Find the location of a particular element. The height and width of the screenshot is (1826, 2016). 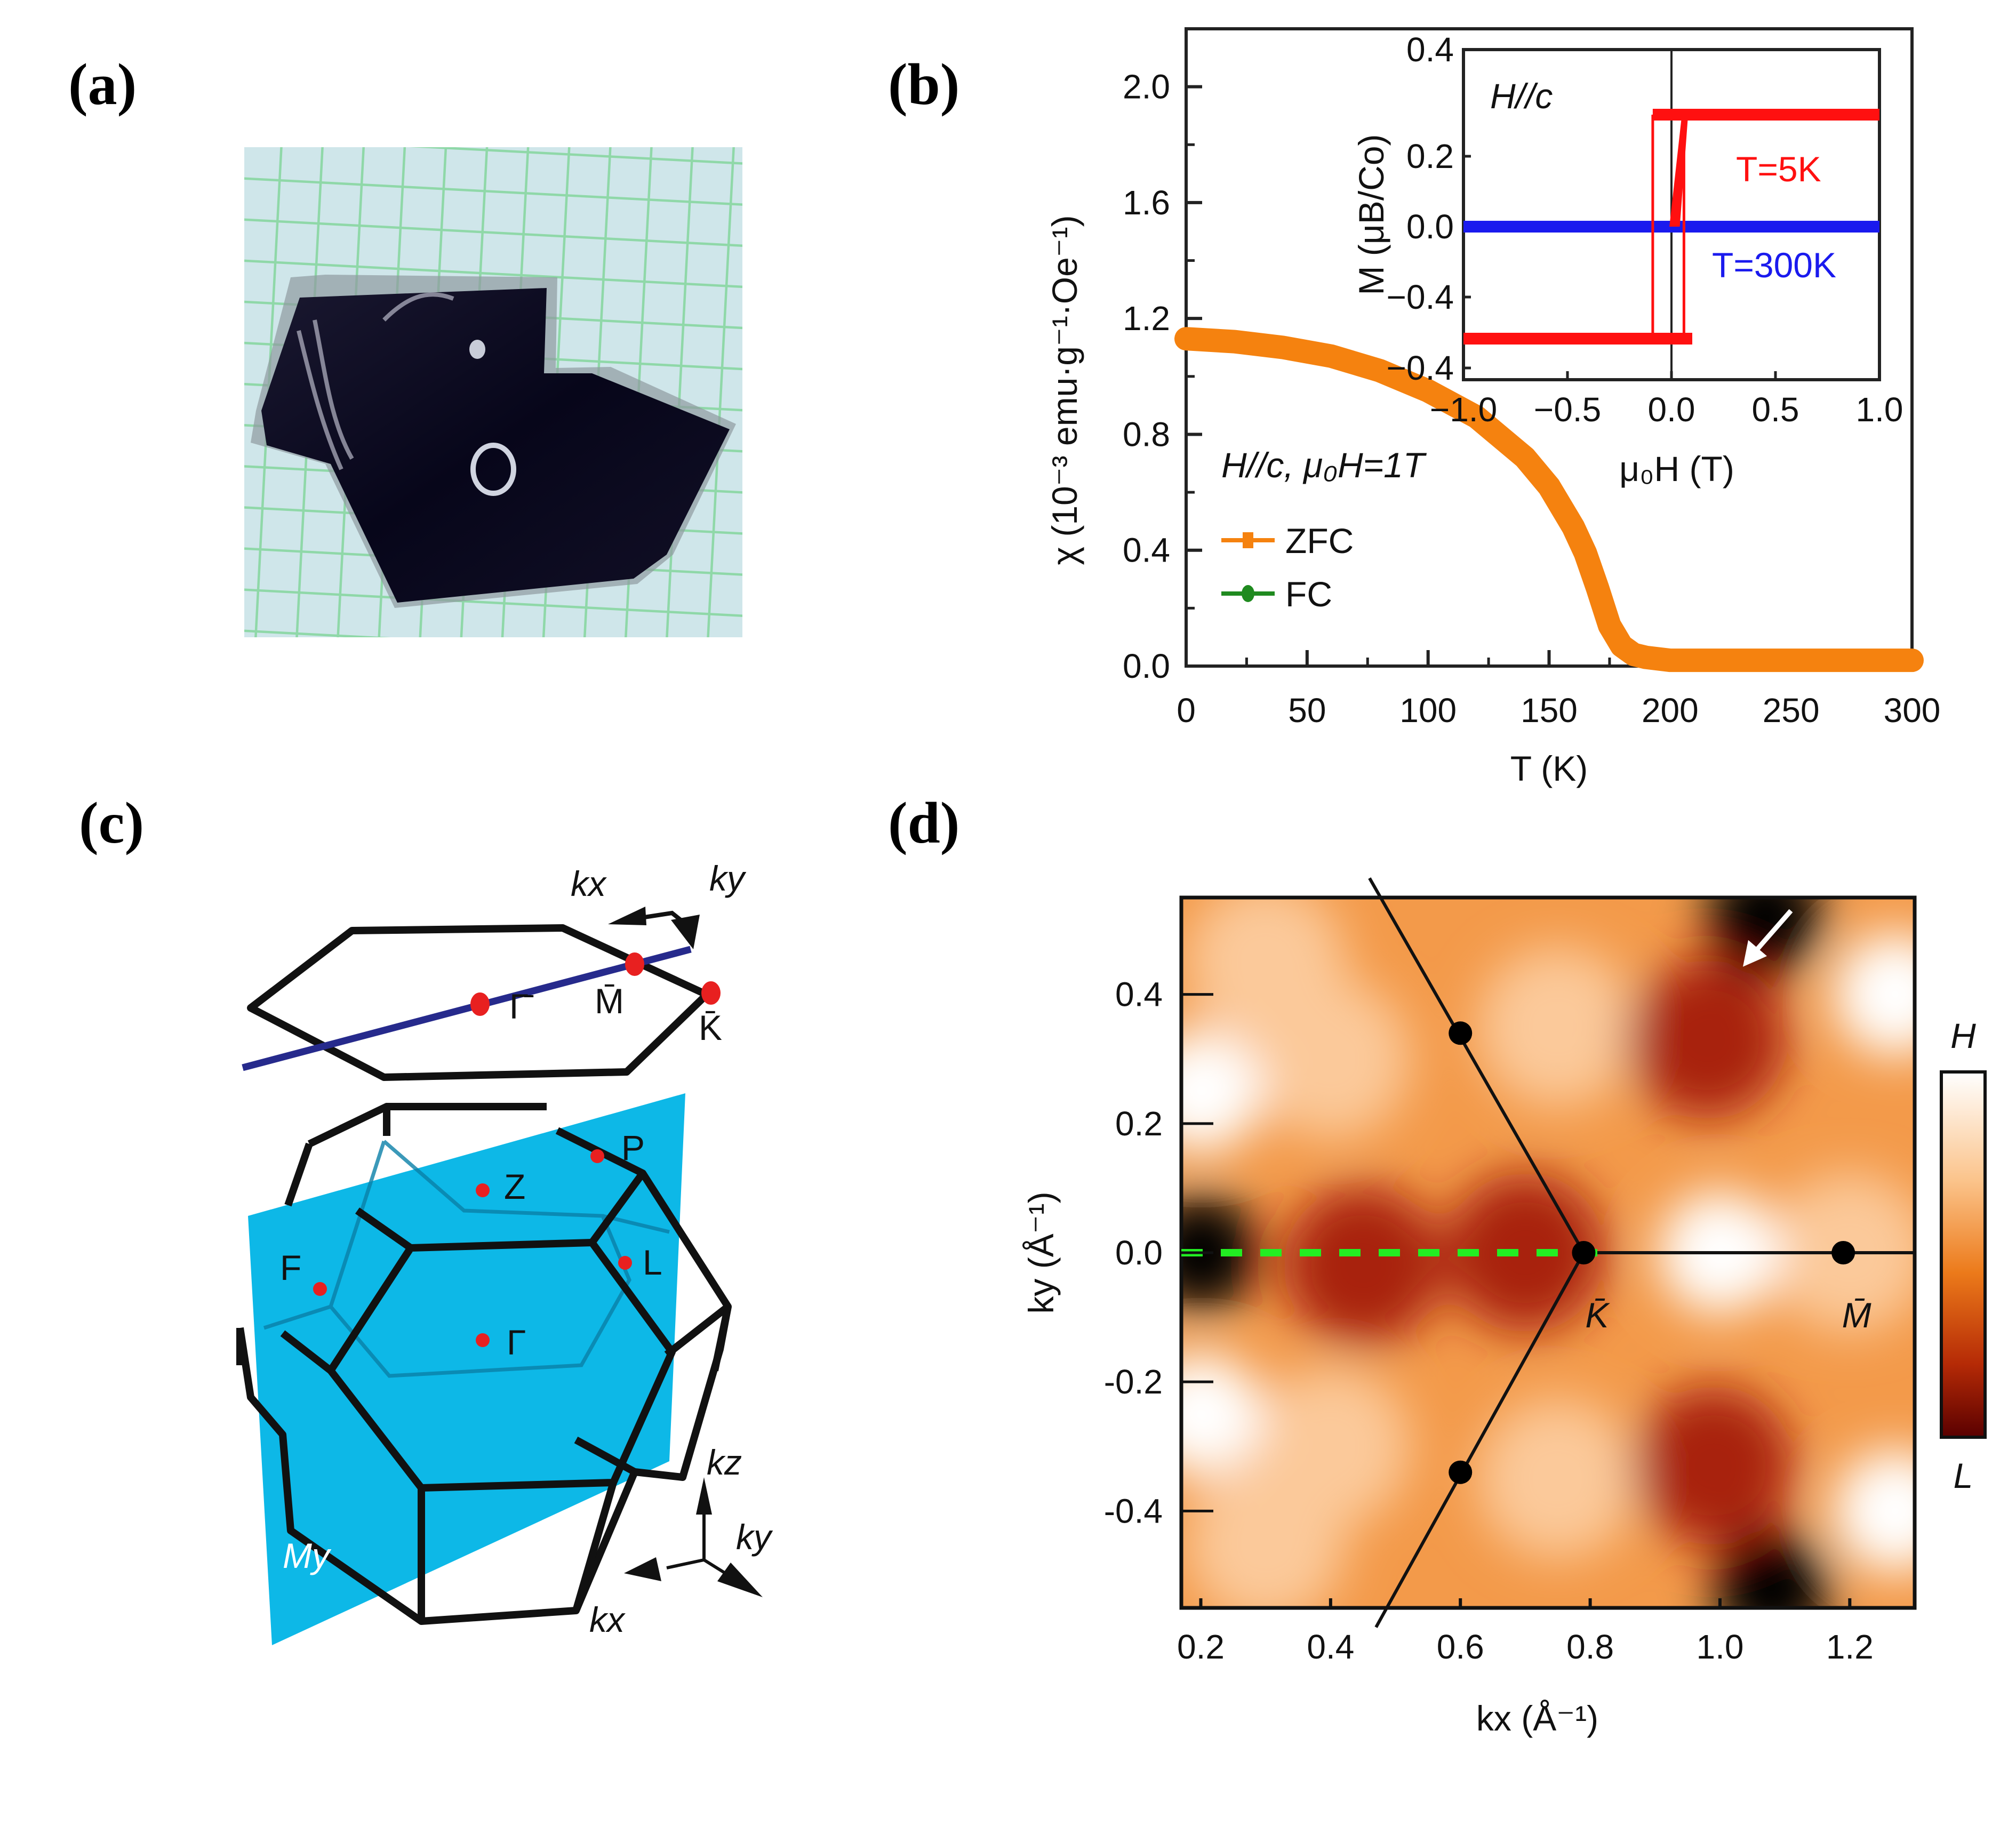

bz-boundary-line is located at coordinates (1480, 1440).